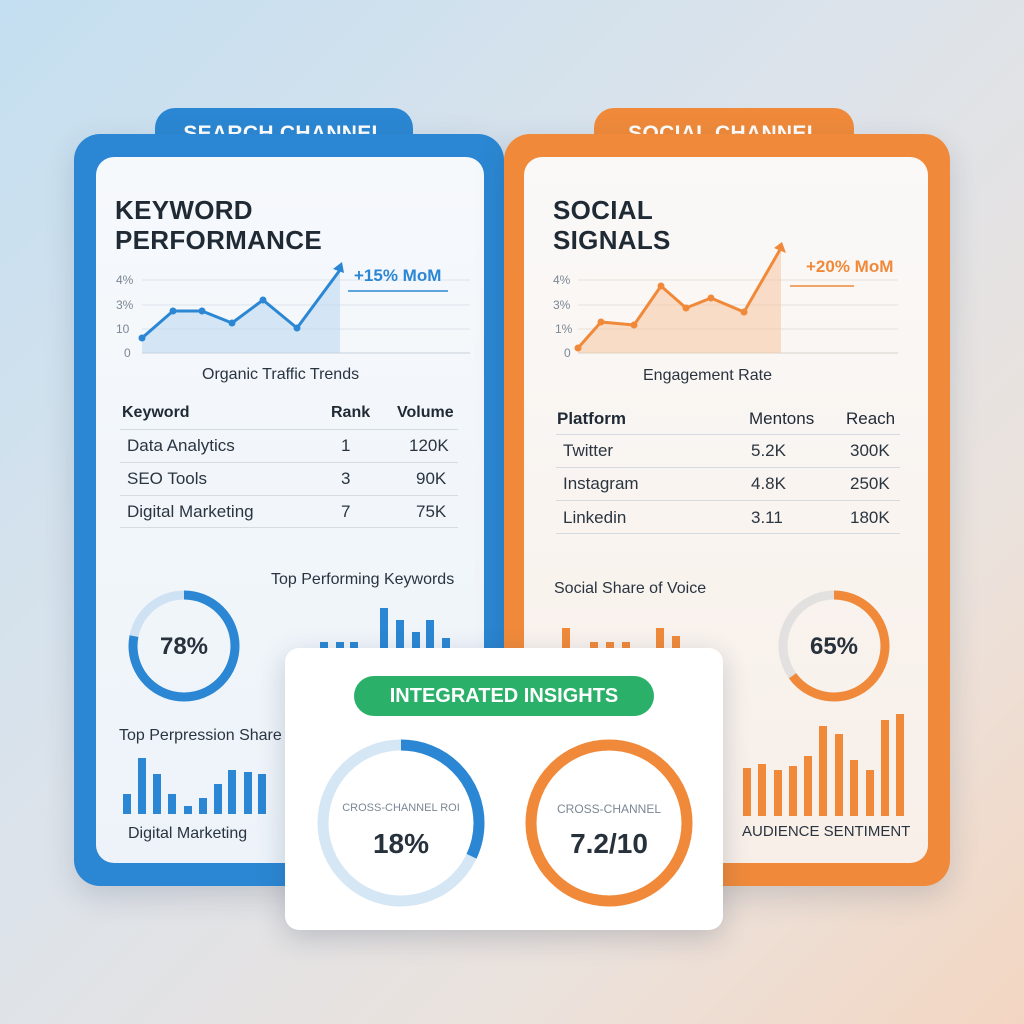 This screenshot has width=1024, height=1024. What do you see at coordinates (125, 305) in the screenshot?
I see `search-y-tick: 3%` at bounding box center [125, 305].